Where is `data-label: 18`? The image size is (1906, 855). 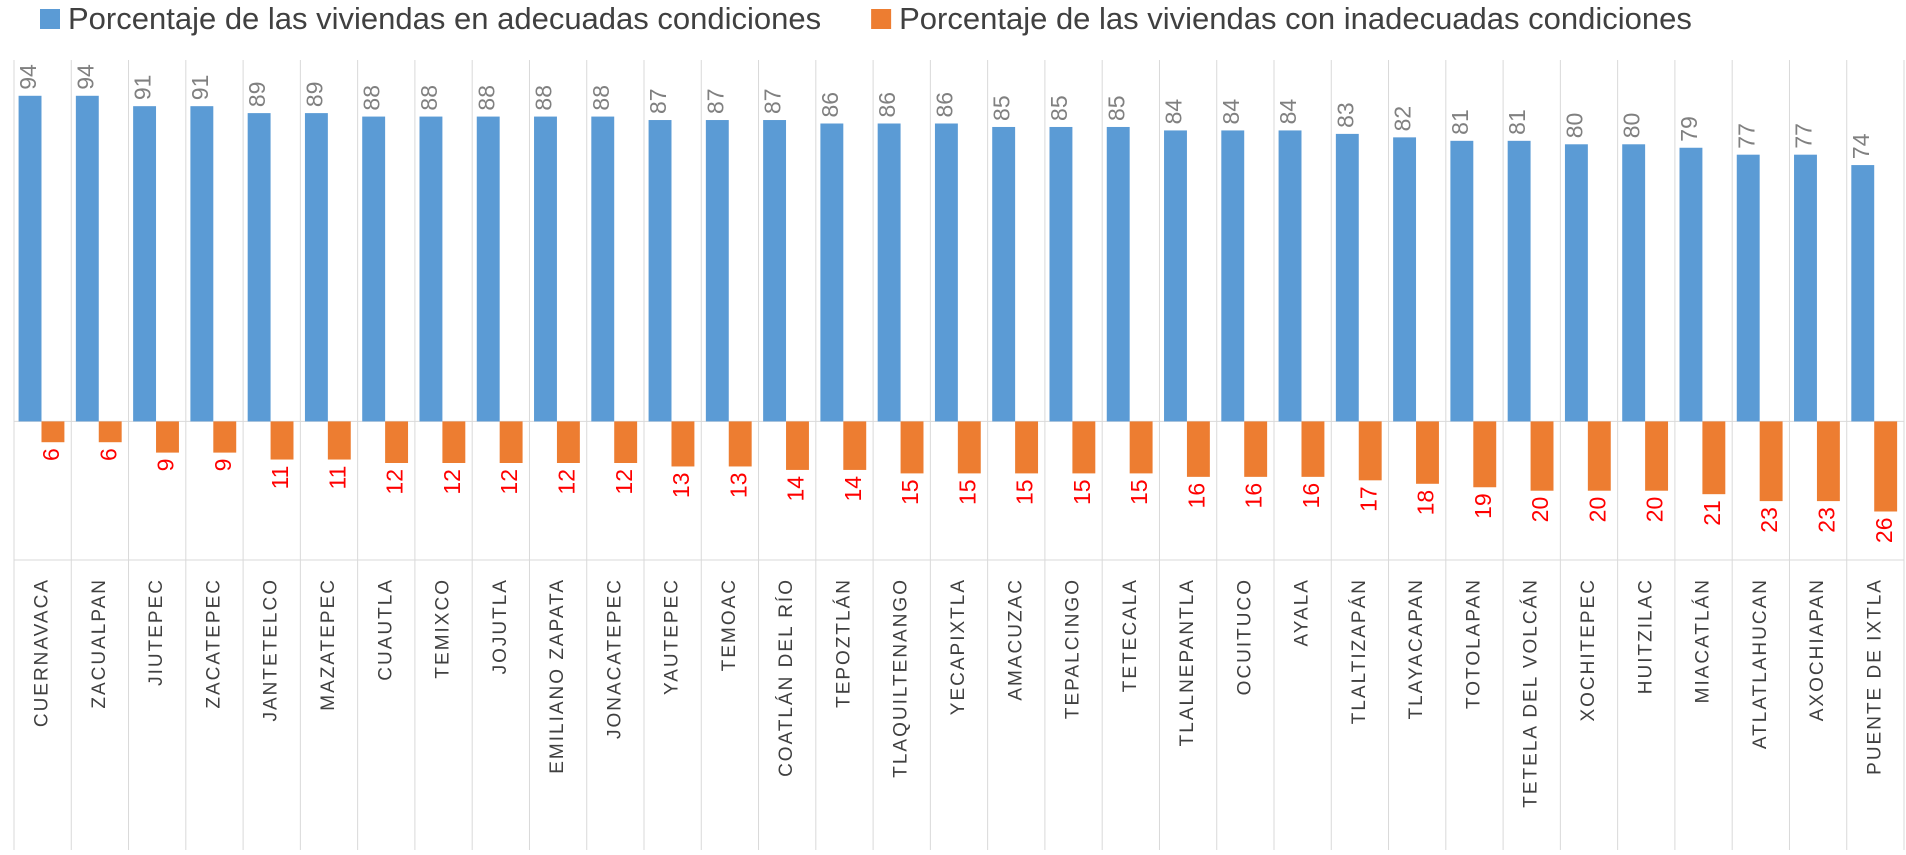
data-label: 18 is located at coordinates (1426, 503).